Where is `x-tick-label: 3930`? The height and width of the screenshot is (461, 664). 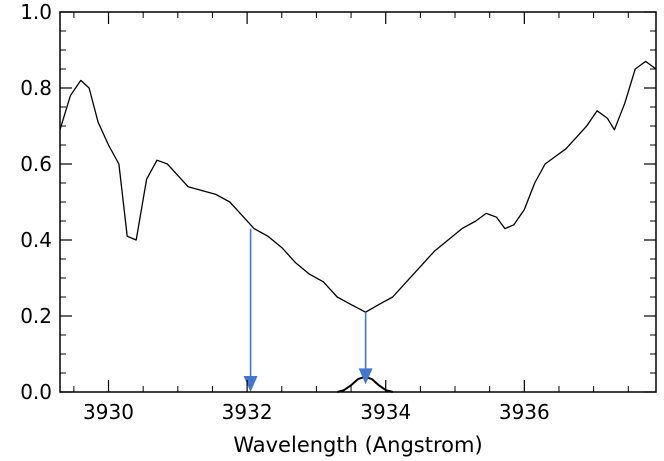
x-tick-label: 3930 is located at coordinates (108, 412).